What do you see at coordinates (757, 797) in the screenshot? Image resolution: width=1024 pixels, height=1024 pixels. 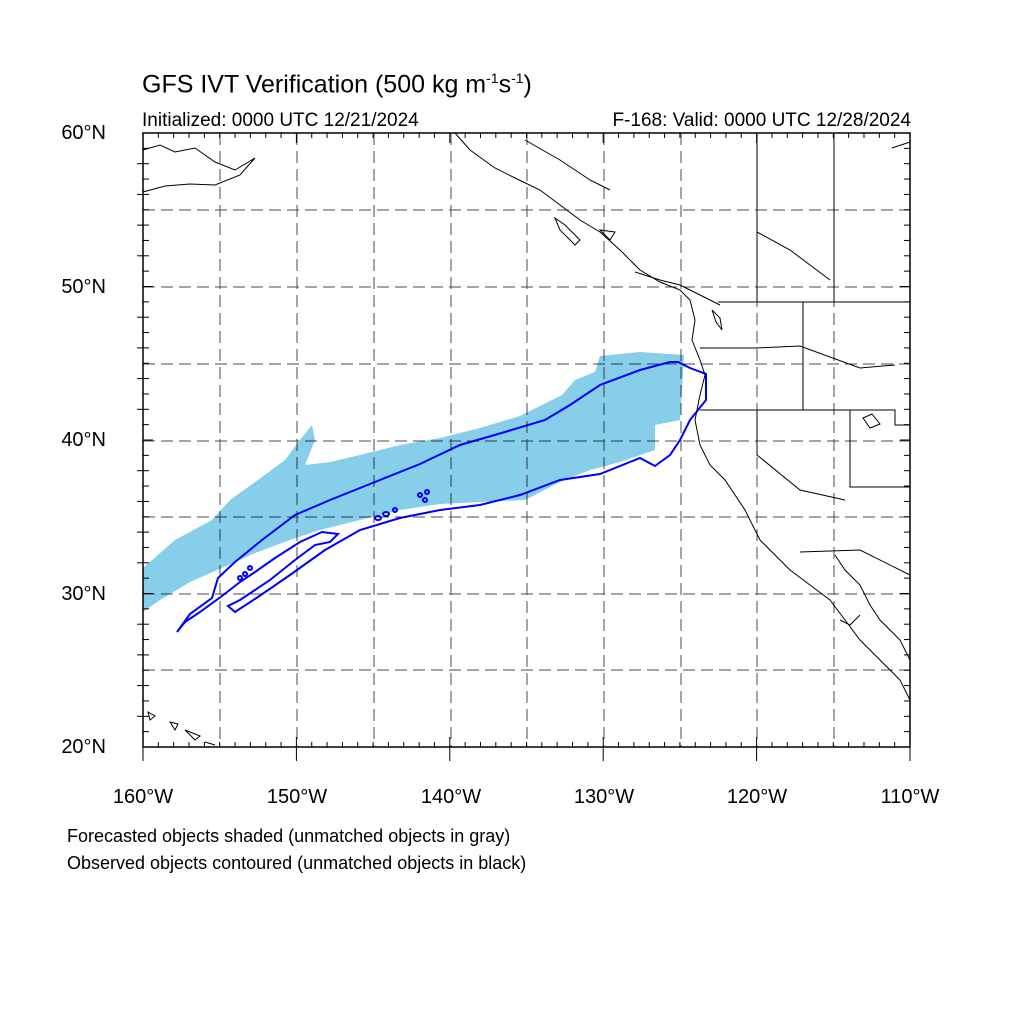 I see `lon-label-120: 120°W` at bounding box center [757, 797].